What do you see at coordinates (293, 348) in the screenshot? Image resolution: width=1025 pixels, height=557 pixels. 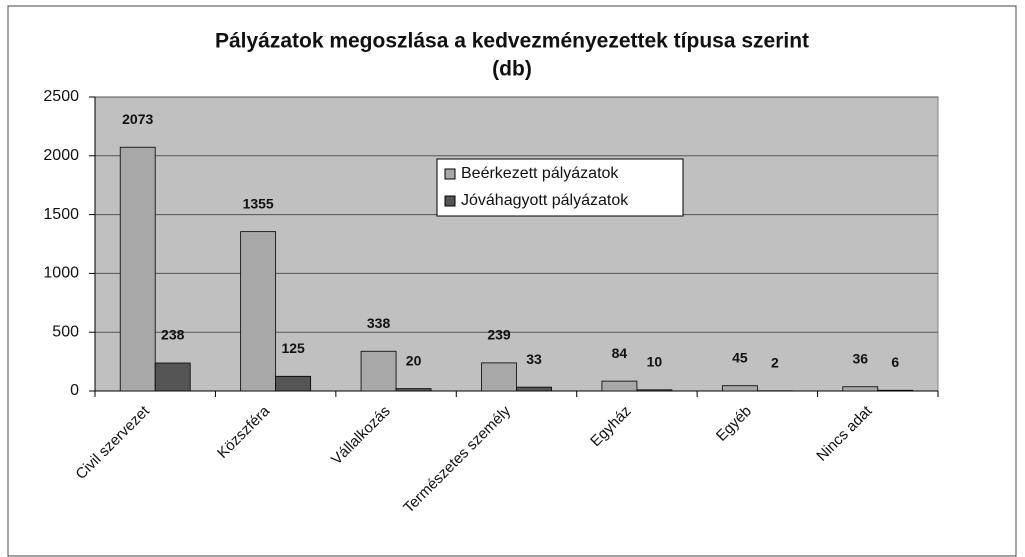 I see `data-label: 125` at bounding box center [293, 348].